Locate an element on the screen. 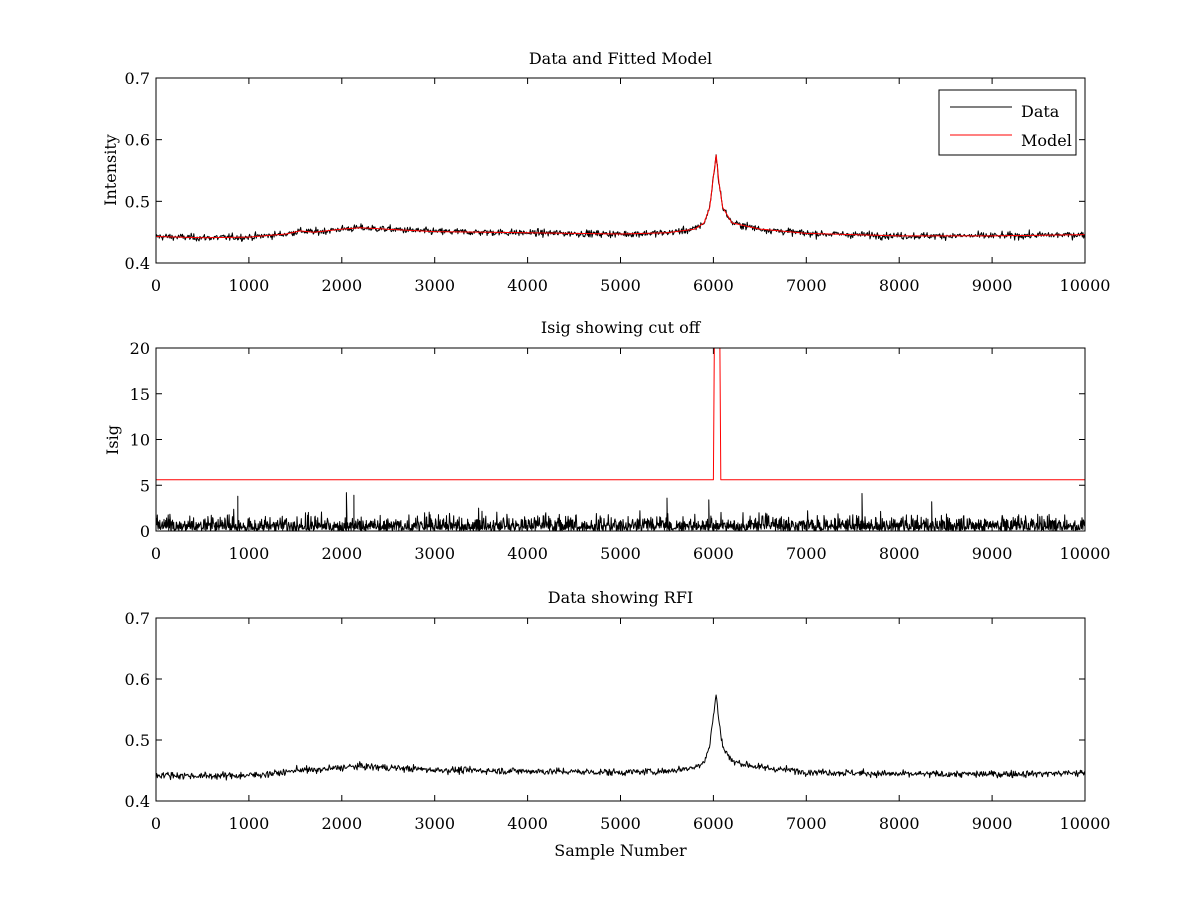  legend-box is located at coordinates (1007, 122).